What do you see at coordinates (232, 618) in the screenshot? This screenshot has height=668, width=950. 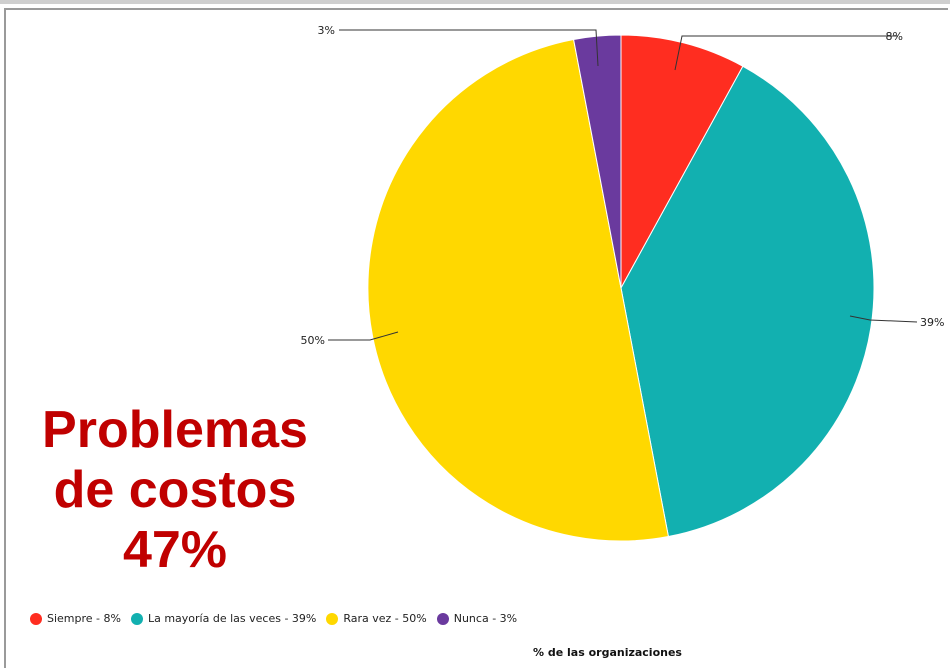 I see `legend-label: La mayoría de las veces - 39%` at bounding box center [232, 618].